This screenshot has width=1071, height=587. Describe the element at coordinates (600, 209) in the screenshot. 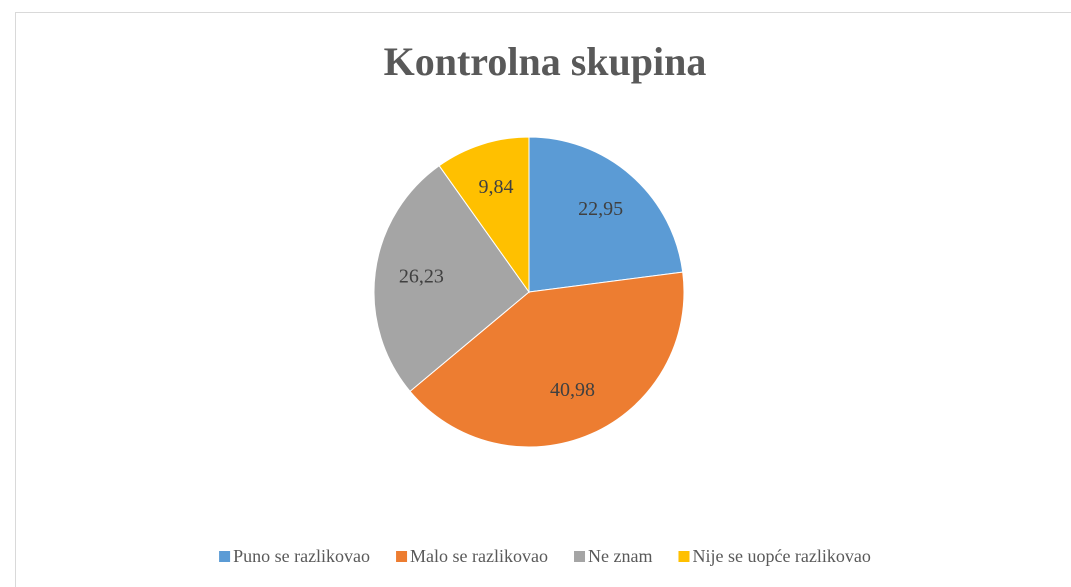

I see `data-label: 22,95` at that location.